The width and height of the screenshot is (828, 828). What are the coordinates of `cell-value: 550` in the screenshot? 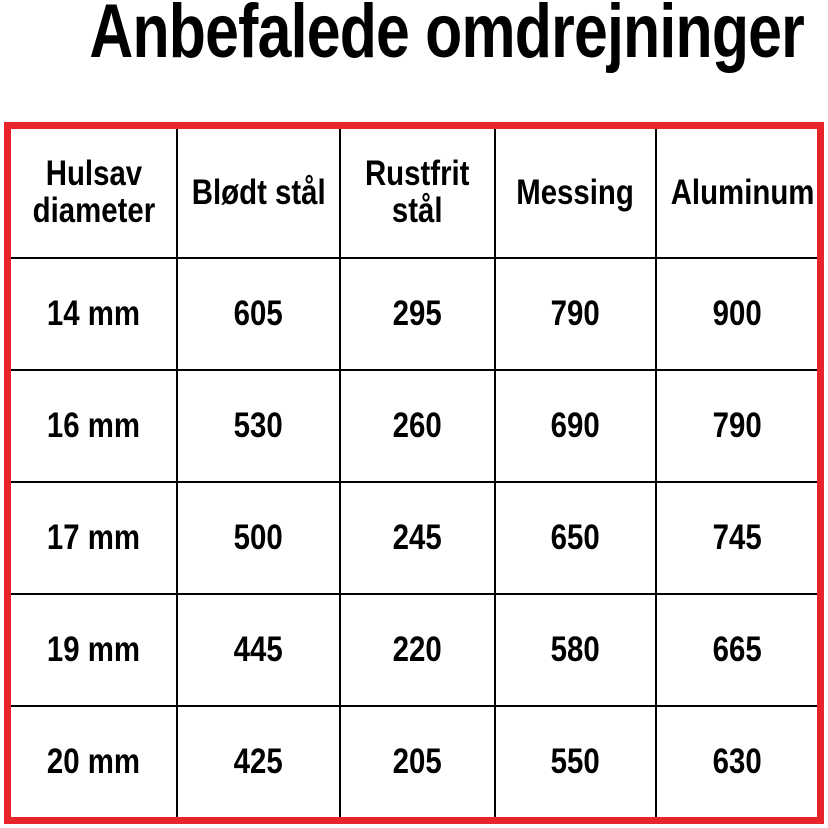 It's located at (575, 761).